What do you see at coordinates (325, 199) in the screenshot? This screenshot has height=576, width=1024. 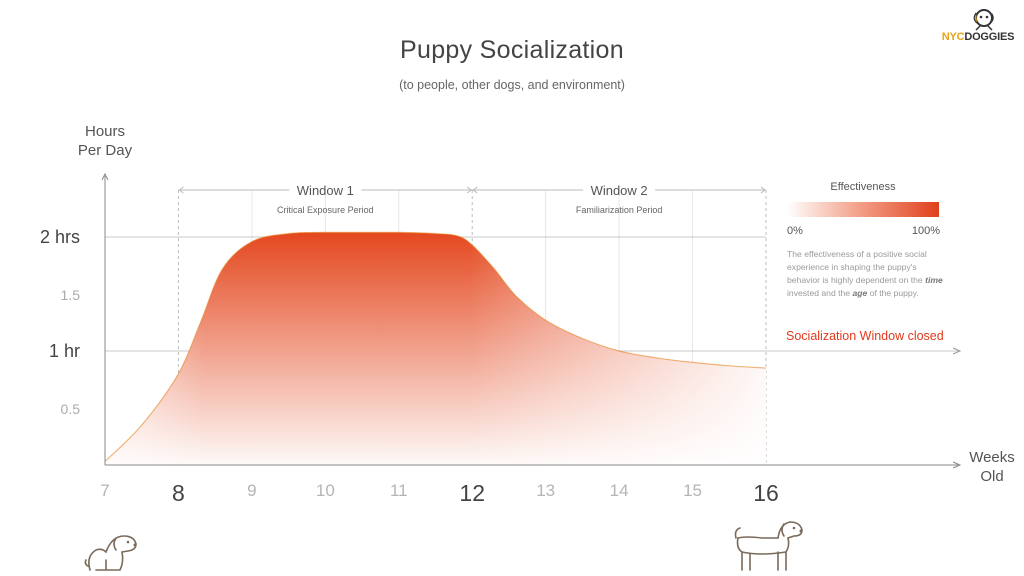 I see `window-1: Window 1 Critical Exposure Period` at bounding box center [325, 199].